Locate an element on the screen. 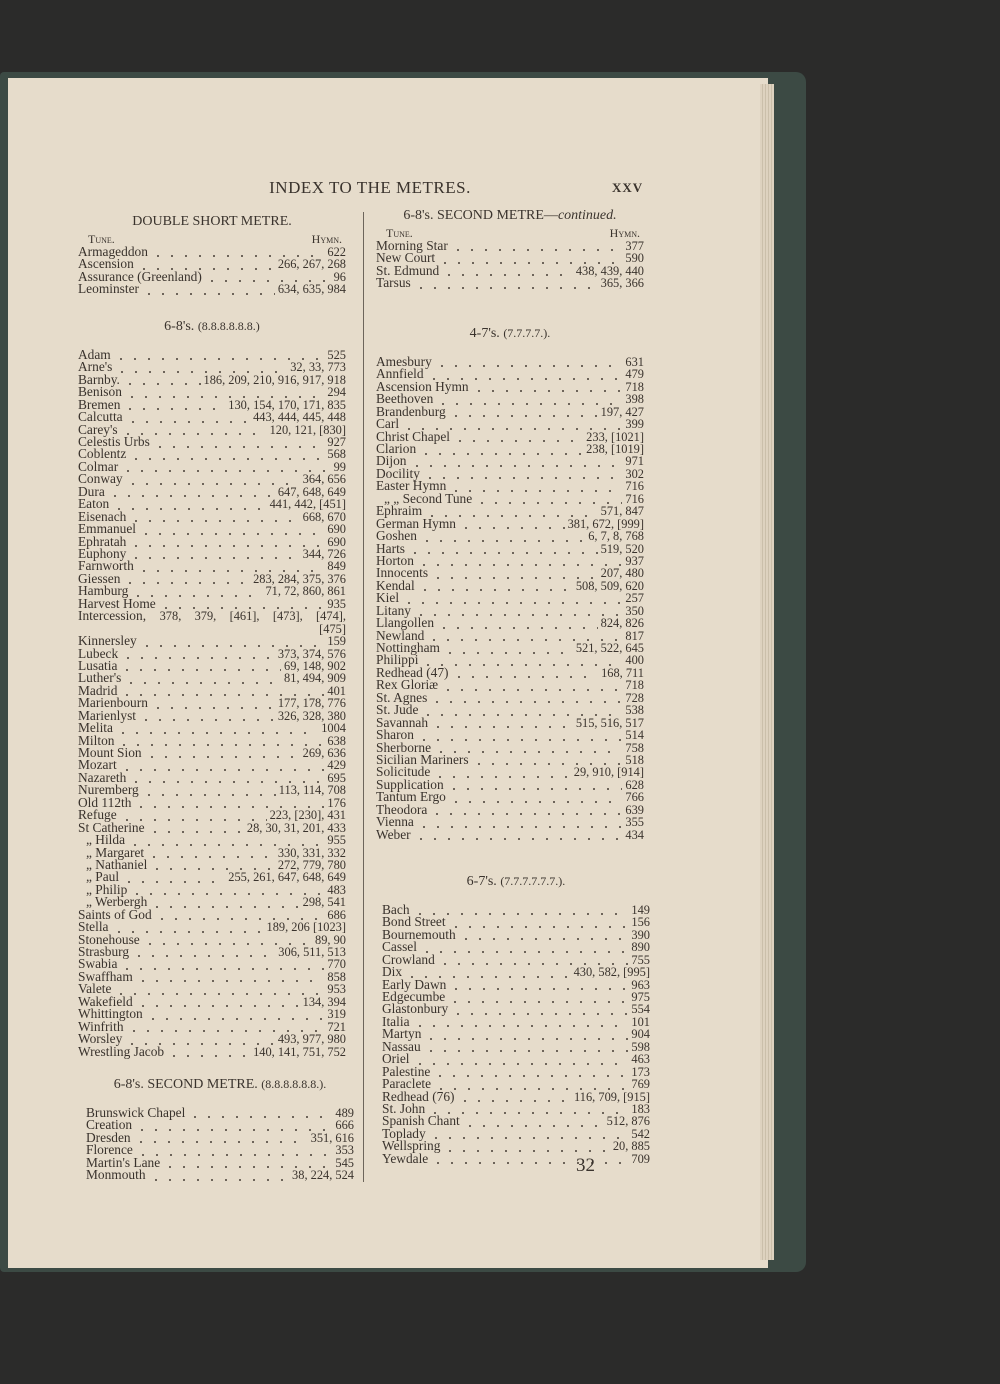  index-entry: Paraclete 769 is located at coordinates (516, 1084).